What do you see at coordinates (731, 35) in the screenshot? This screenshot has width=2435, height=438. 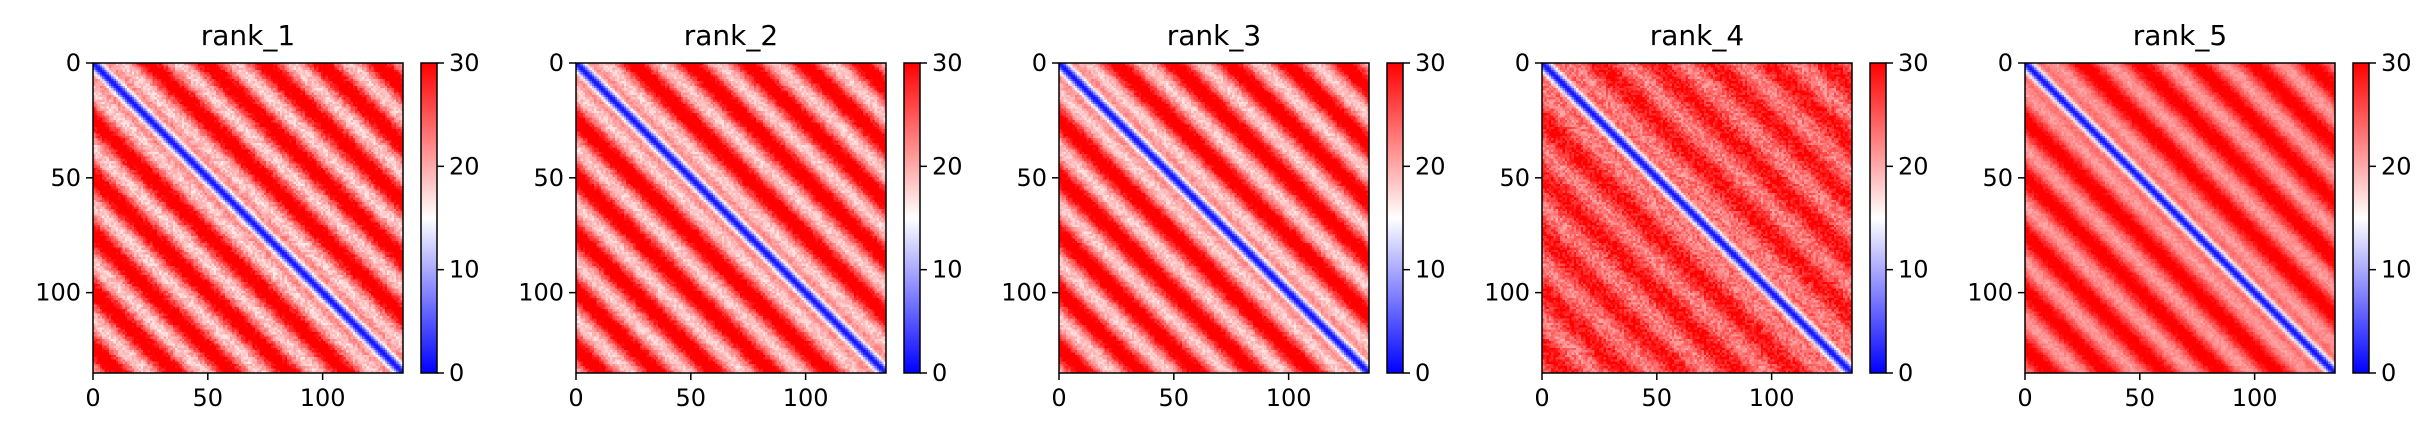 I see `panel-title: rank_2` at bounding box center [731, 35].